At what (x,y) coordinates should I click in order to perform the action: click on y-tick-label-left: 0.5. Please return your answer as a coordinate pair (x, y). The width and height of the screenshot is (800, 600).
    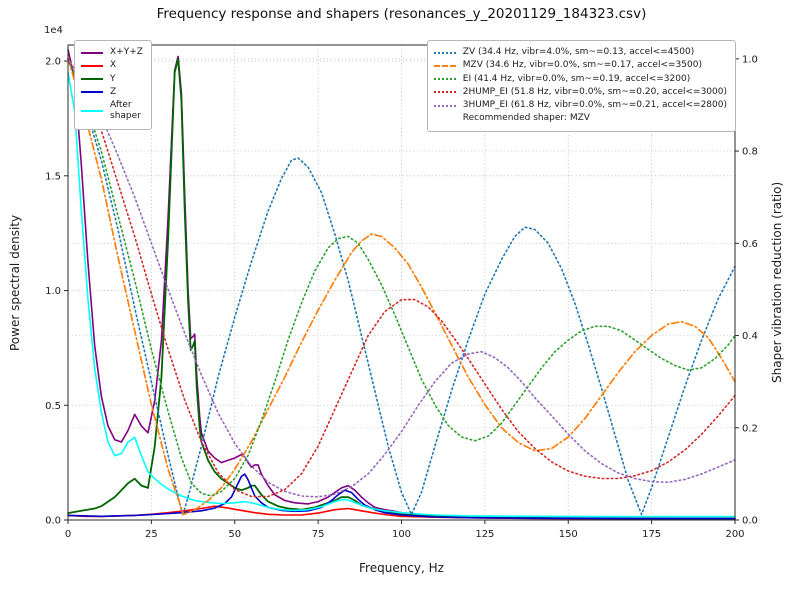
    Looking at the image, I should click on (53, 406).